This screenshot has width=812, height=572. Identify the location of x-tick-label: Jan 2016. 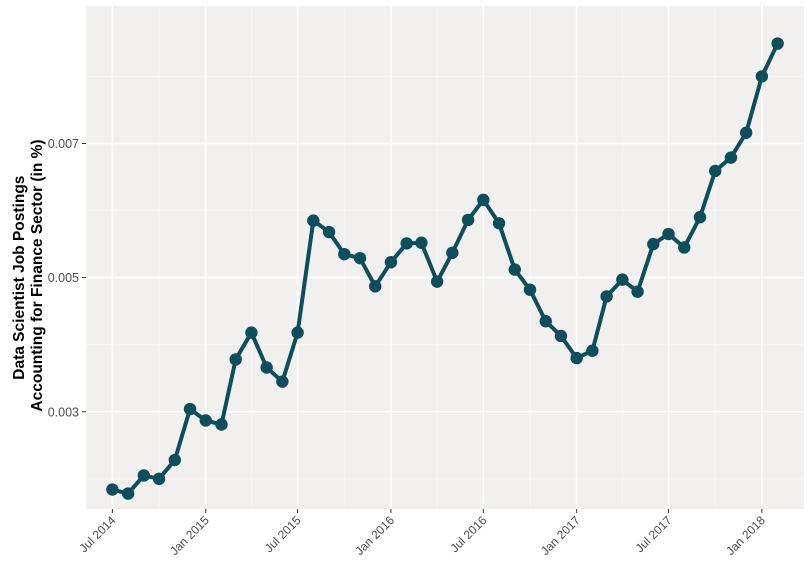
(374, 535).